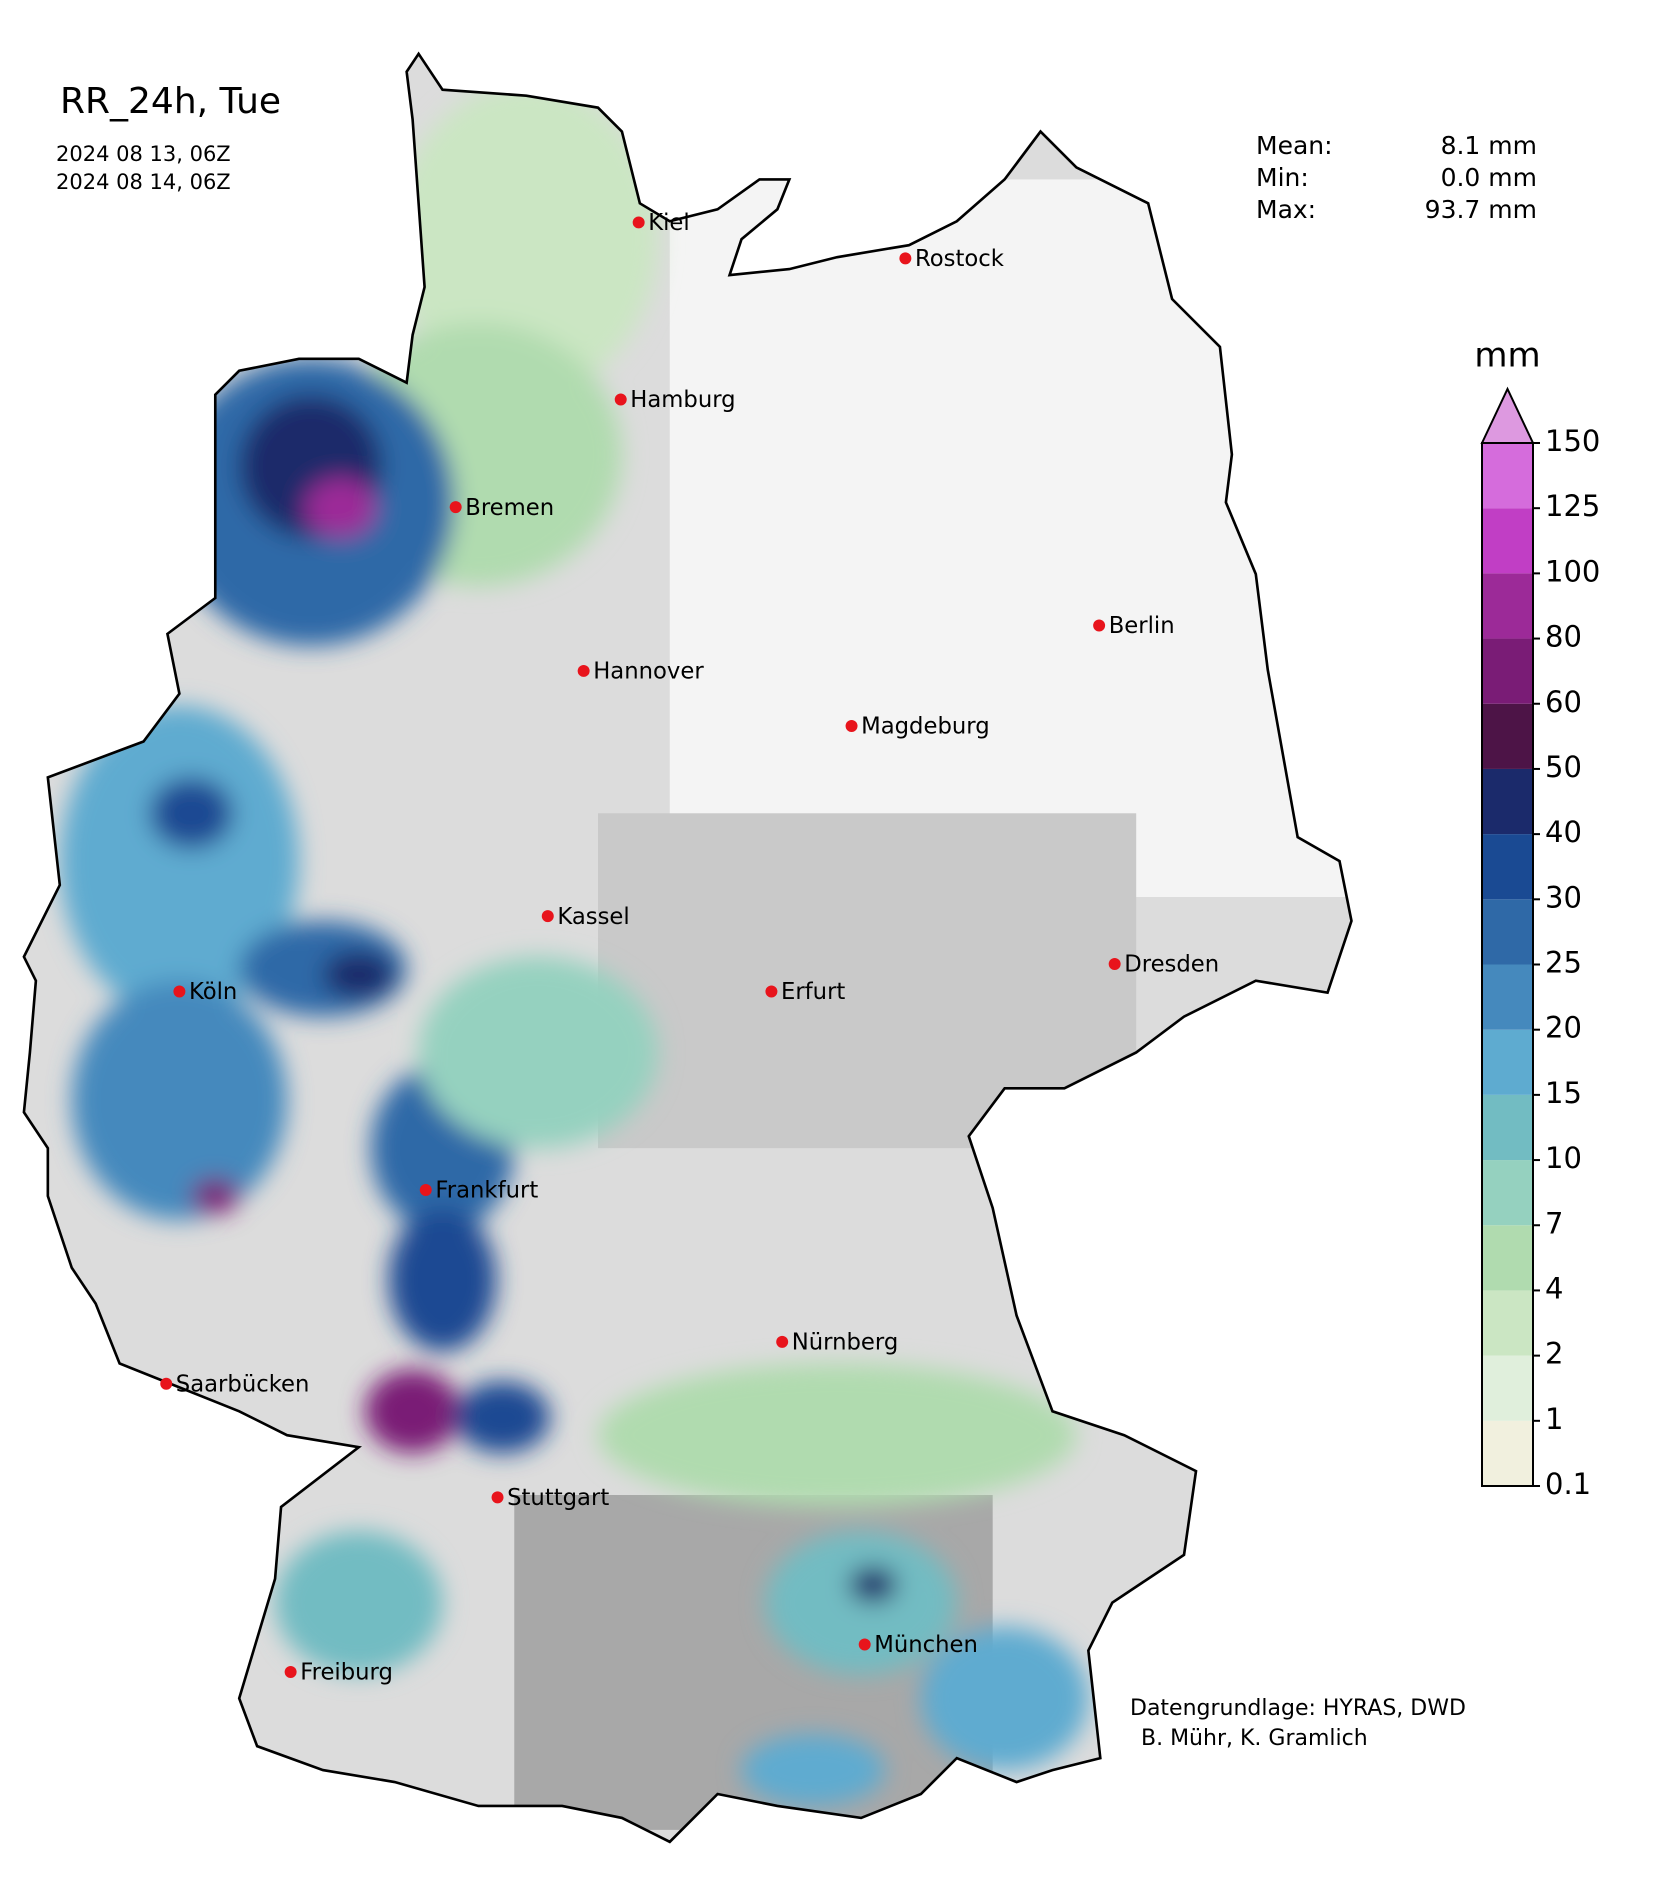 This screenshot has height=1900, width=1663. Describe the element at coordinates (1568, 1484) in the screenshot. I see `colorbar-tick-label: 0.1` at that location.